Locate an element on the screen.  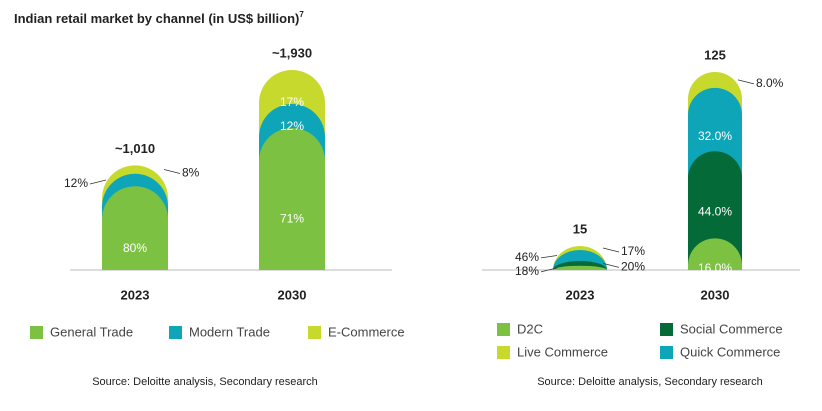
value-label: 16.0% is located at coordinates (715, 268).